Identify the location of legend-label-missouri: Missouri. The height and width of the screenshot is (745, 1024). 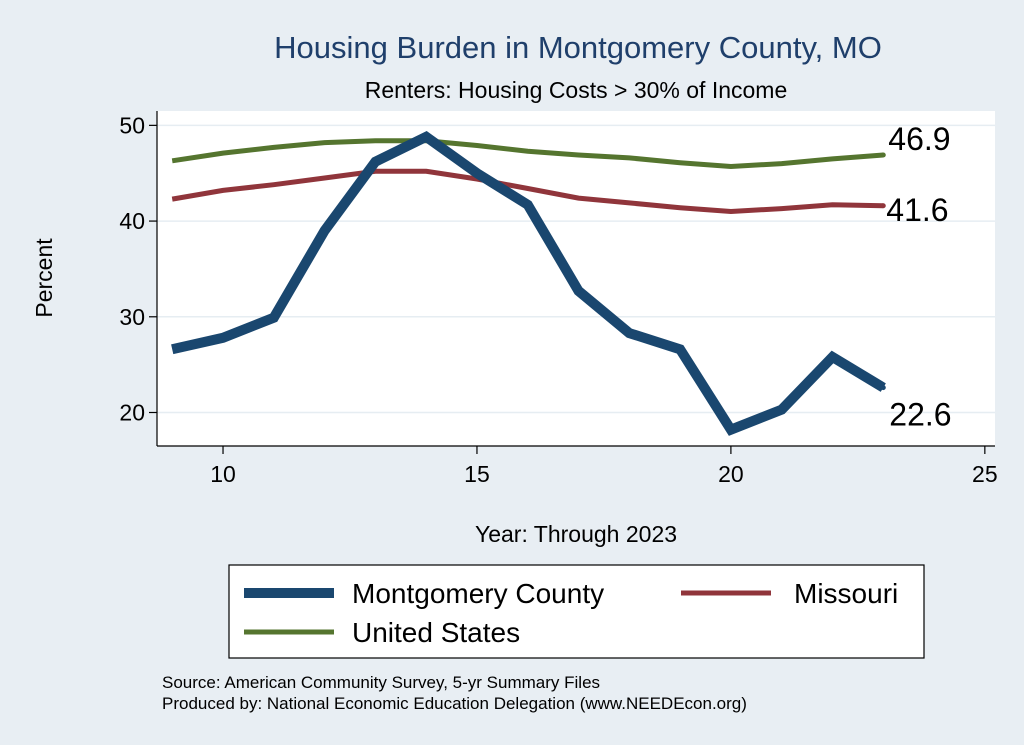
(846, 593).